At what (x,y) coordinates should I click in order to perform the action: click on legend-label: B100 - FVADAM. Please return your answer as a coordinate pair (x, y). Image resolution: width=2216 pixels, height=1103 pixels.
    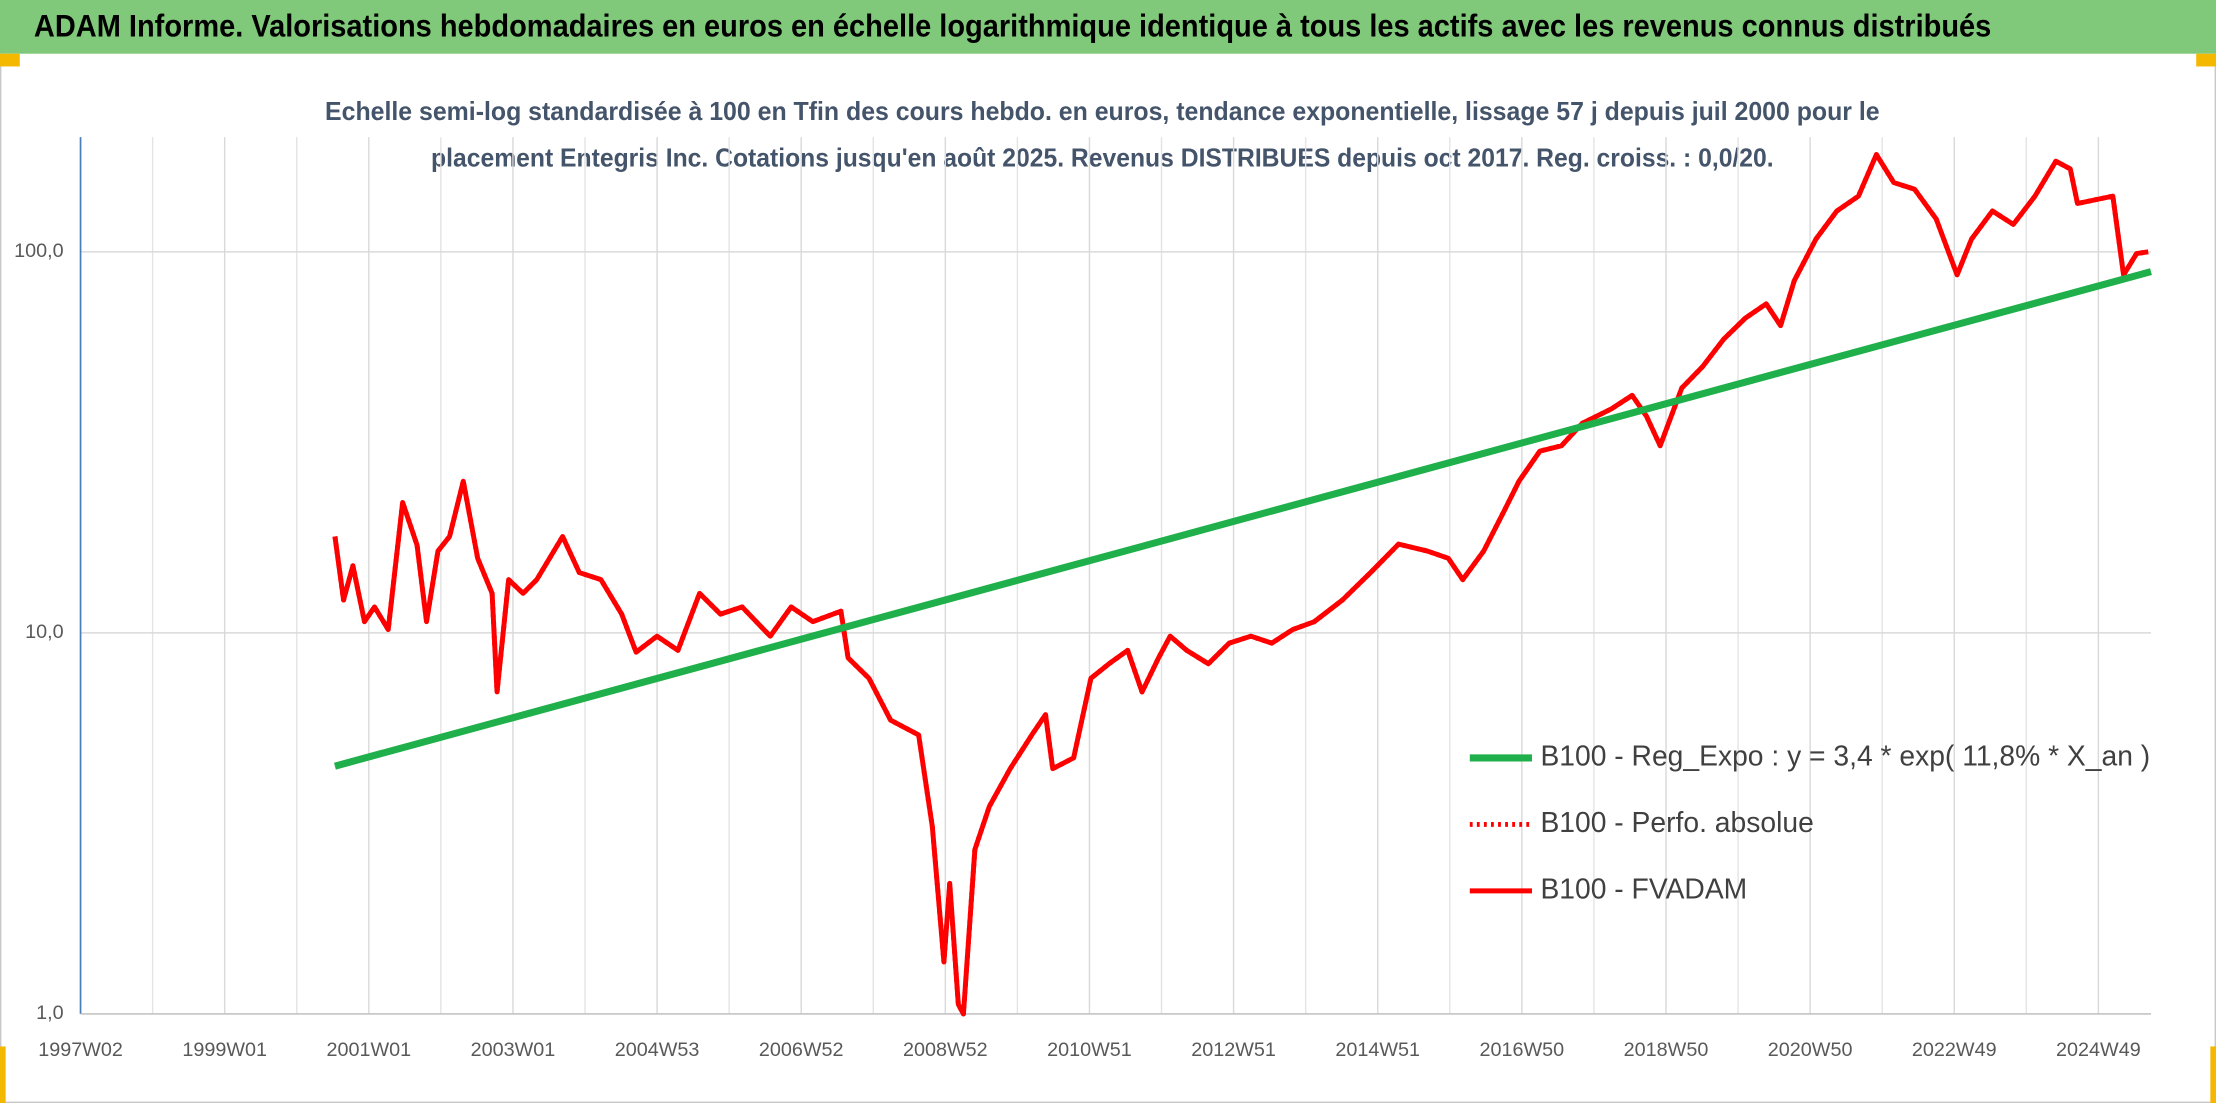
    Looking at the image, I should click on (1643, 888).